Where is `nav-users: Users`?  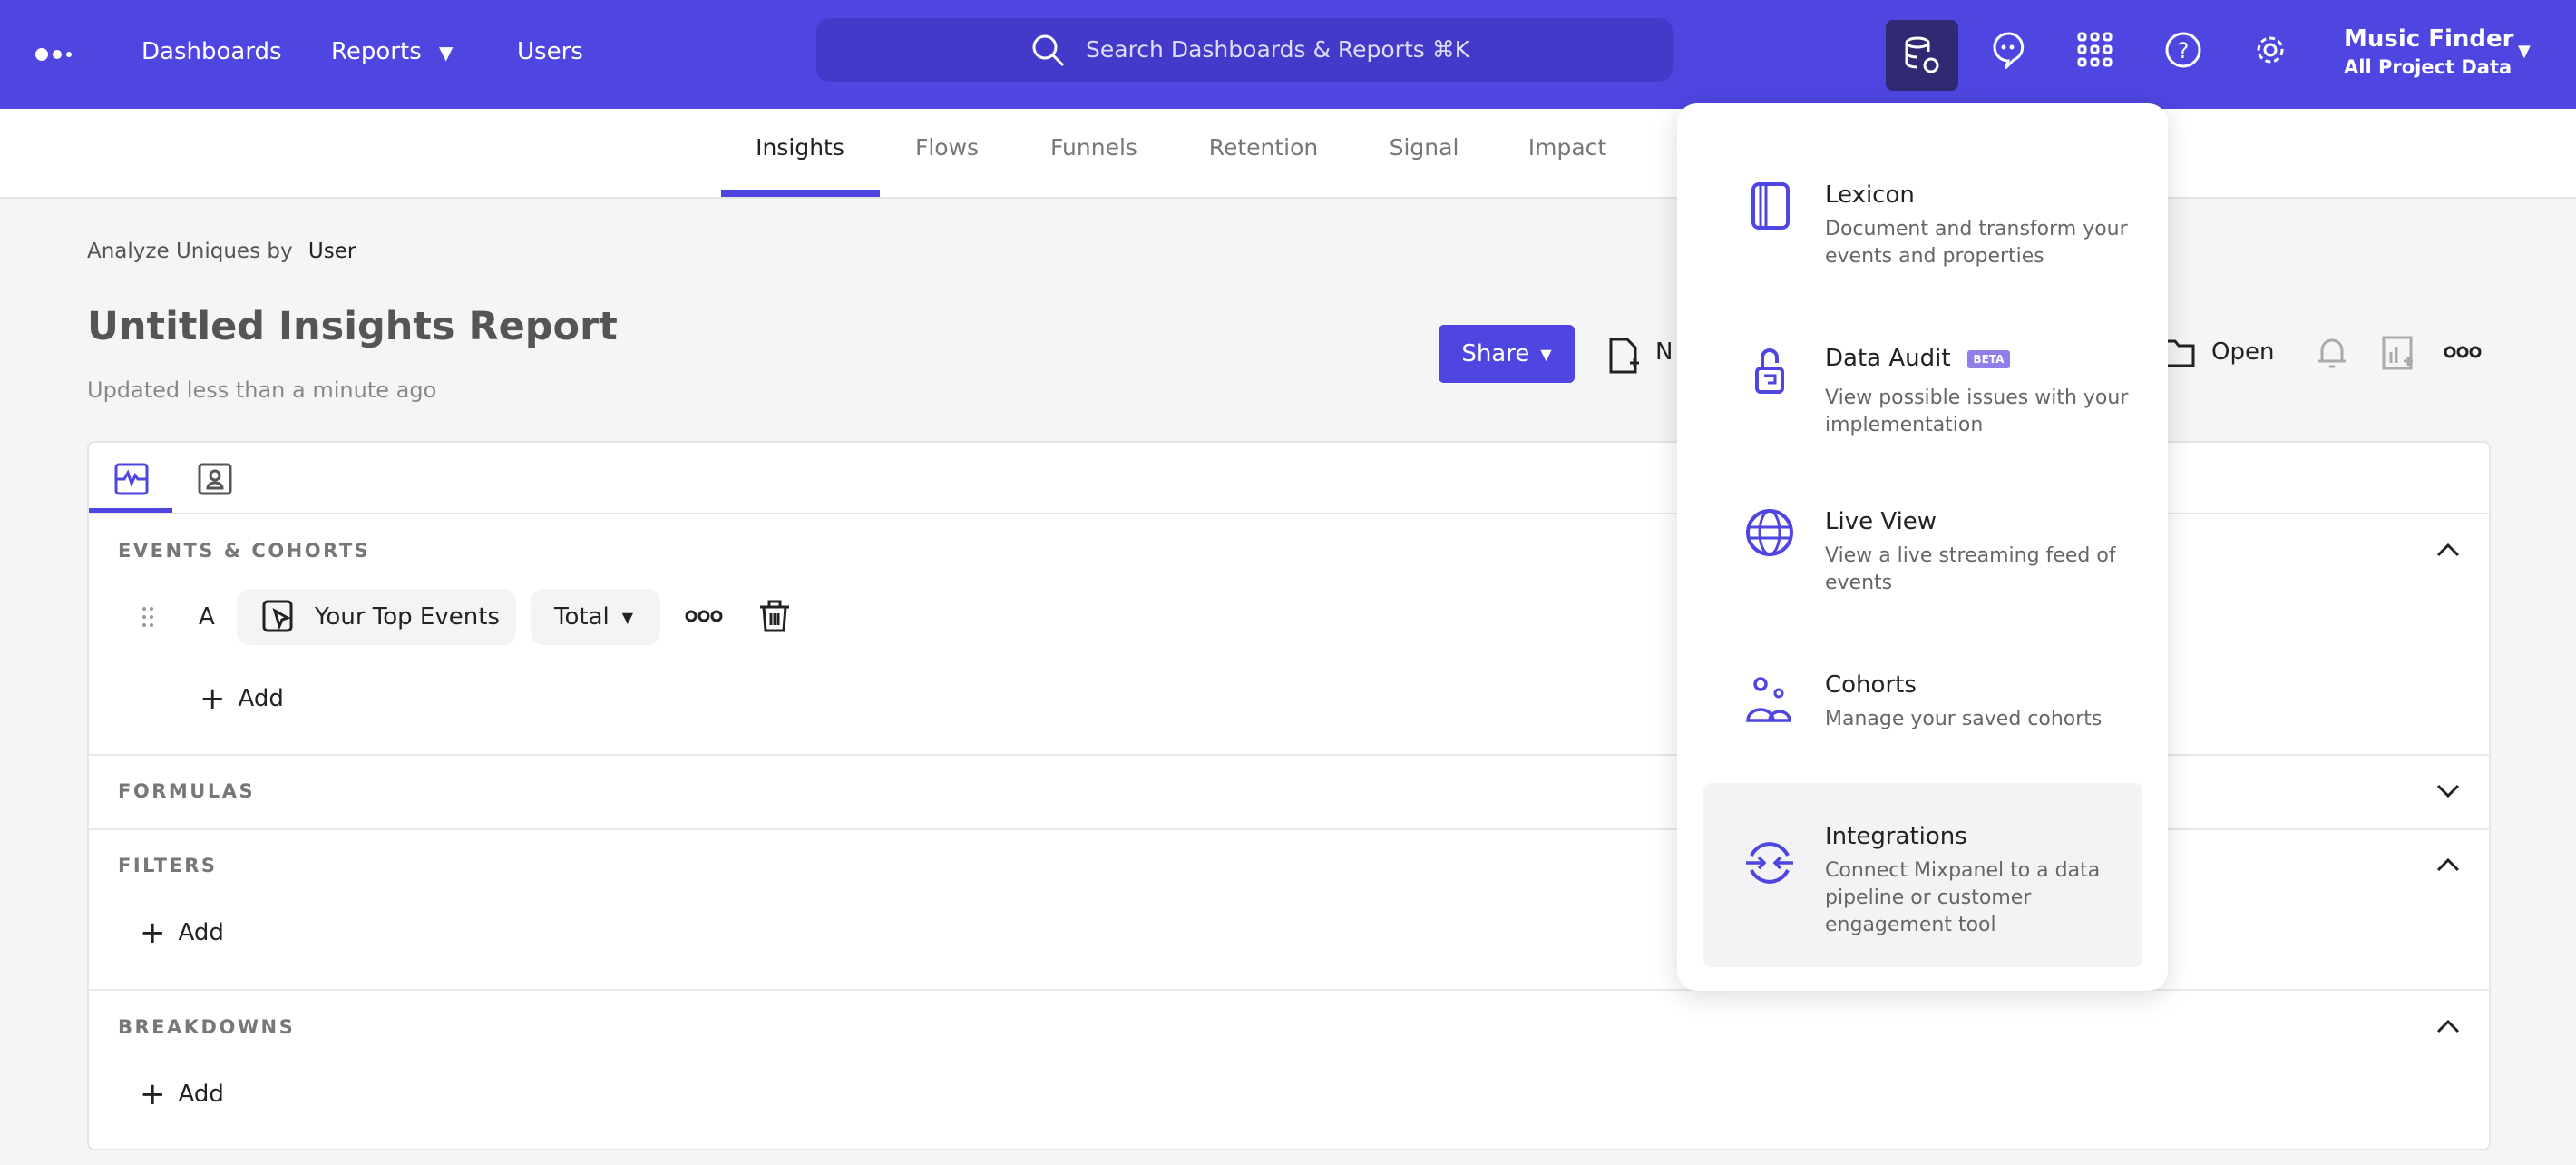
nav-users: Users is located at coordinates (550, 51).